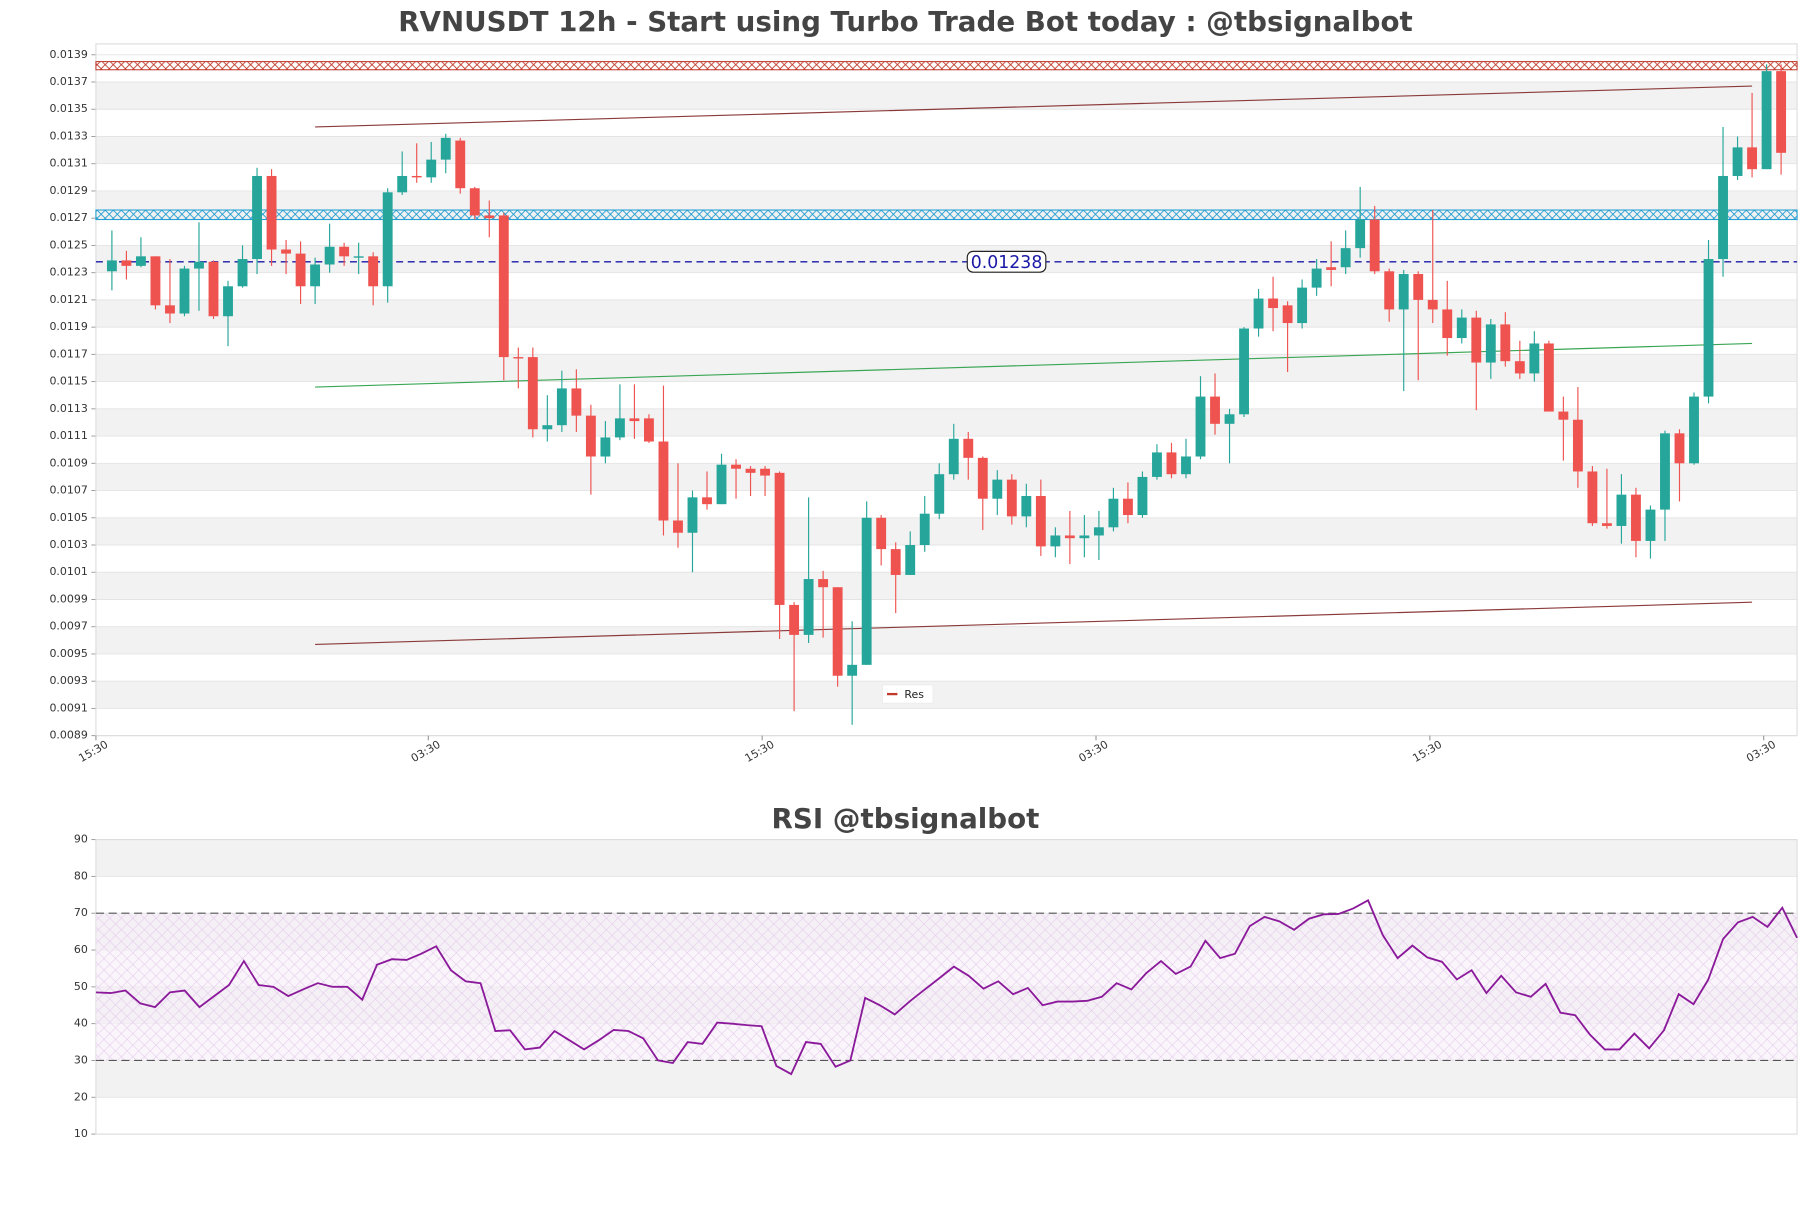  I want to click on y-tick-label: 10, so click(81, 1133).